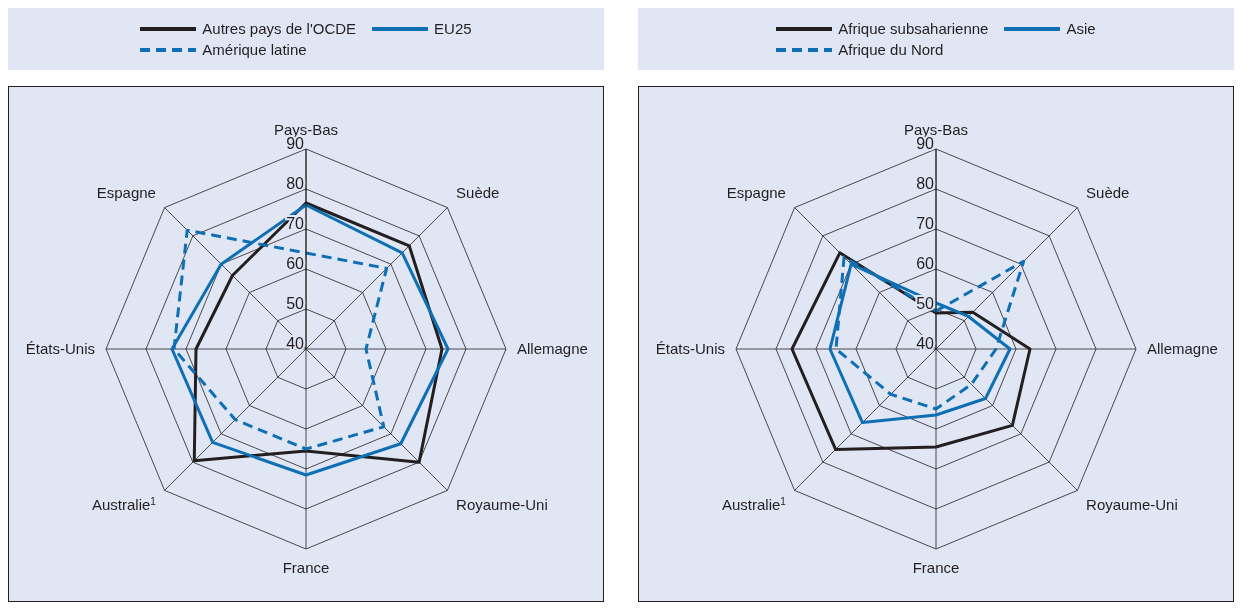 This screenshot has width=1248, height=613. I want to click on legend-label: Autres pays de l'OCDE, so click(279, 28).